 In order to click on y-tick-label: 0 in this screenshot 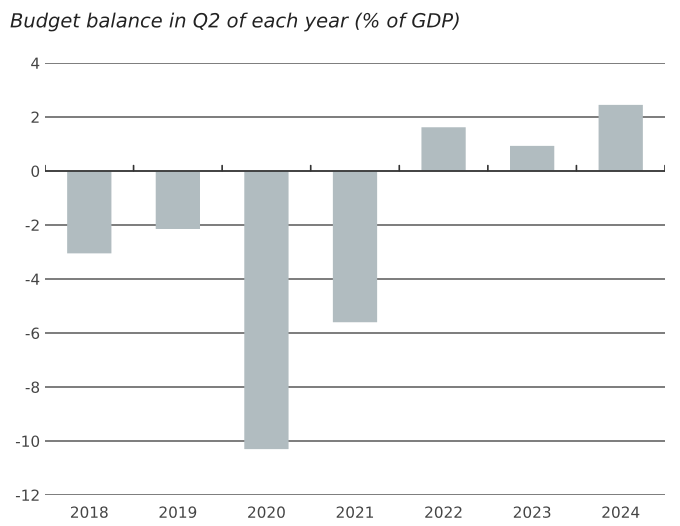, I will do `click(35, 171)`.